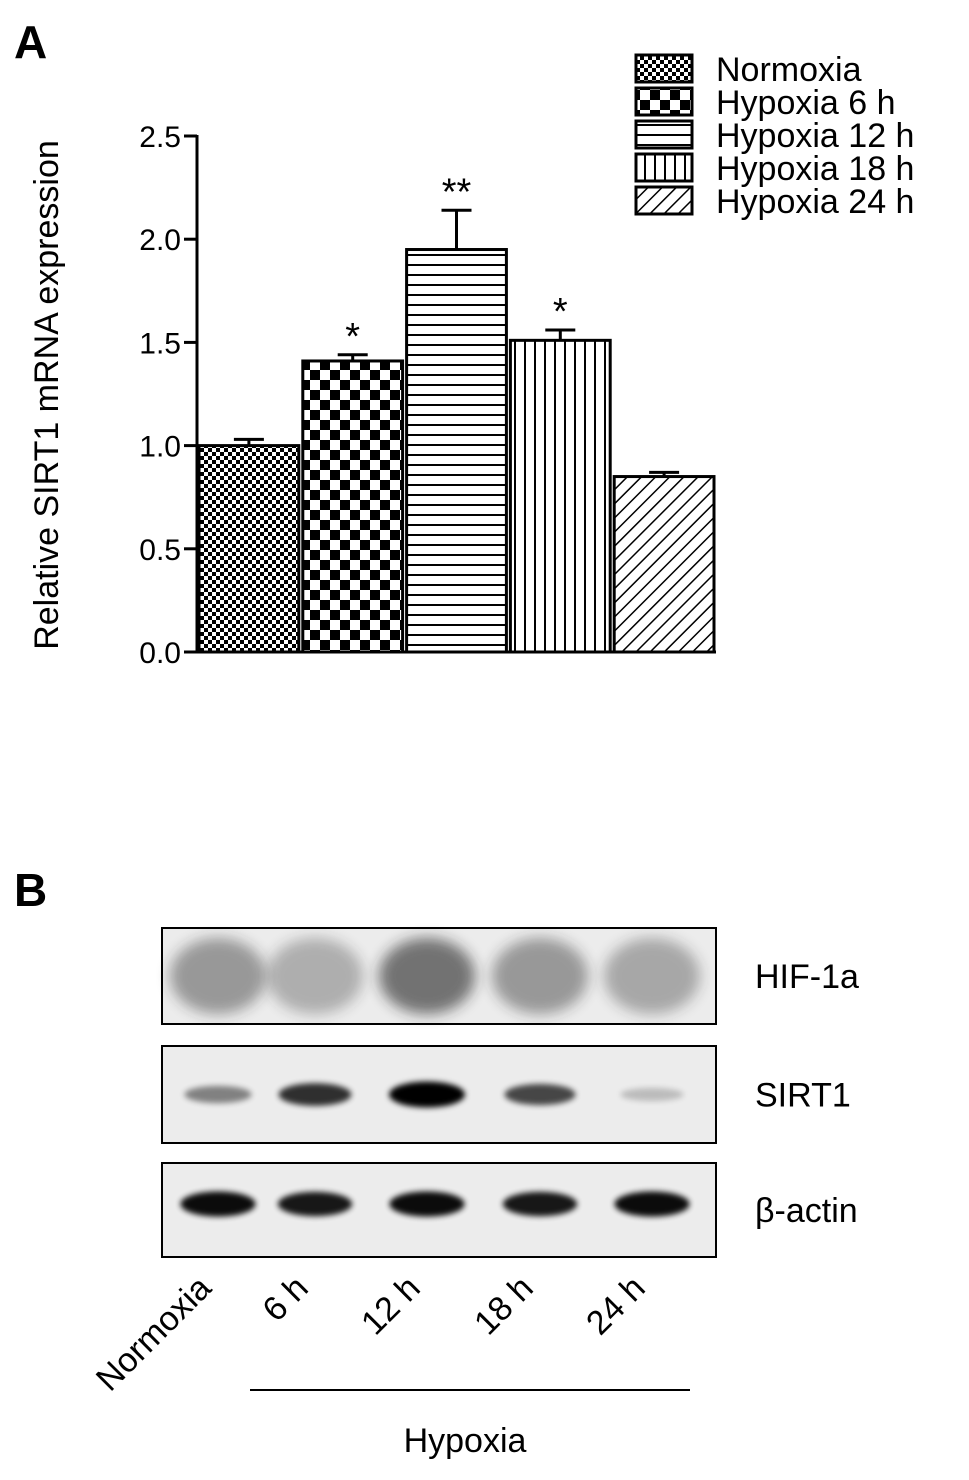 This screenshot has width=969, height=1480. I want to click on y-tick-label: 2.5, so click(160, 137).